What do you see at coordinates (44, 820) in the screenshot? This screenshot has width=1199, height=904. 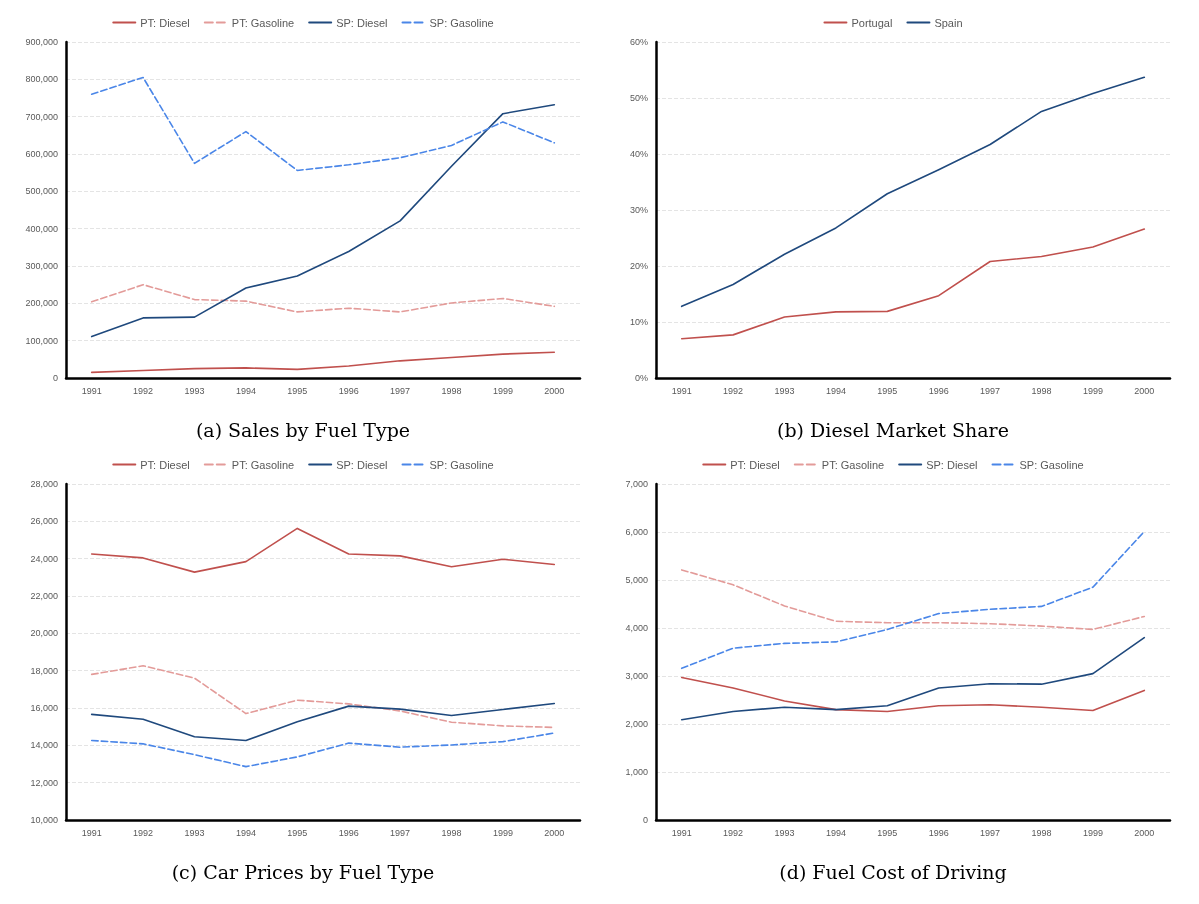 I see `y-tick-label: 10,000` at bounding box center [44, 820].